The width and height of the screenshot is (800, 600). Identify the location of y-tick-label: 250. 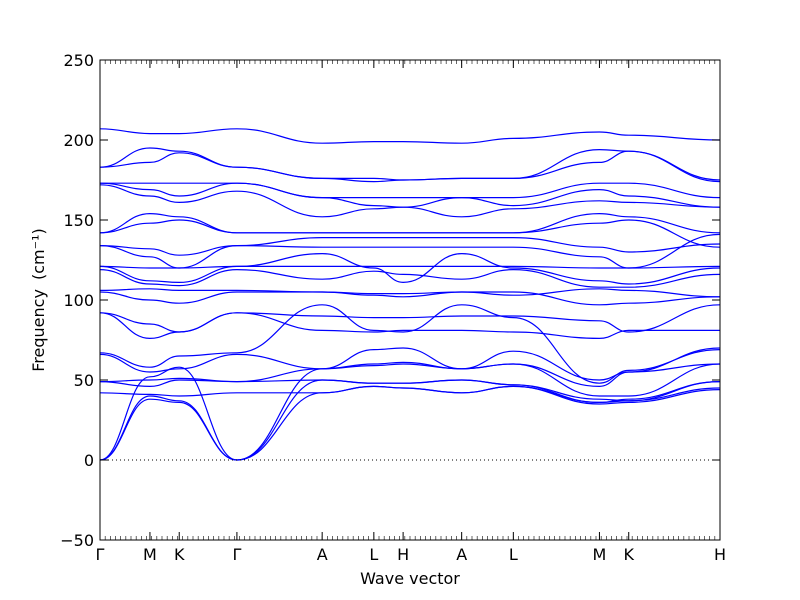
(78, 60).